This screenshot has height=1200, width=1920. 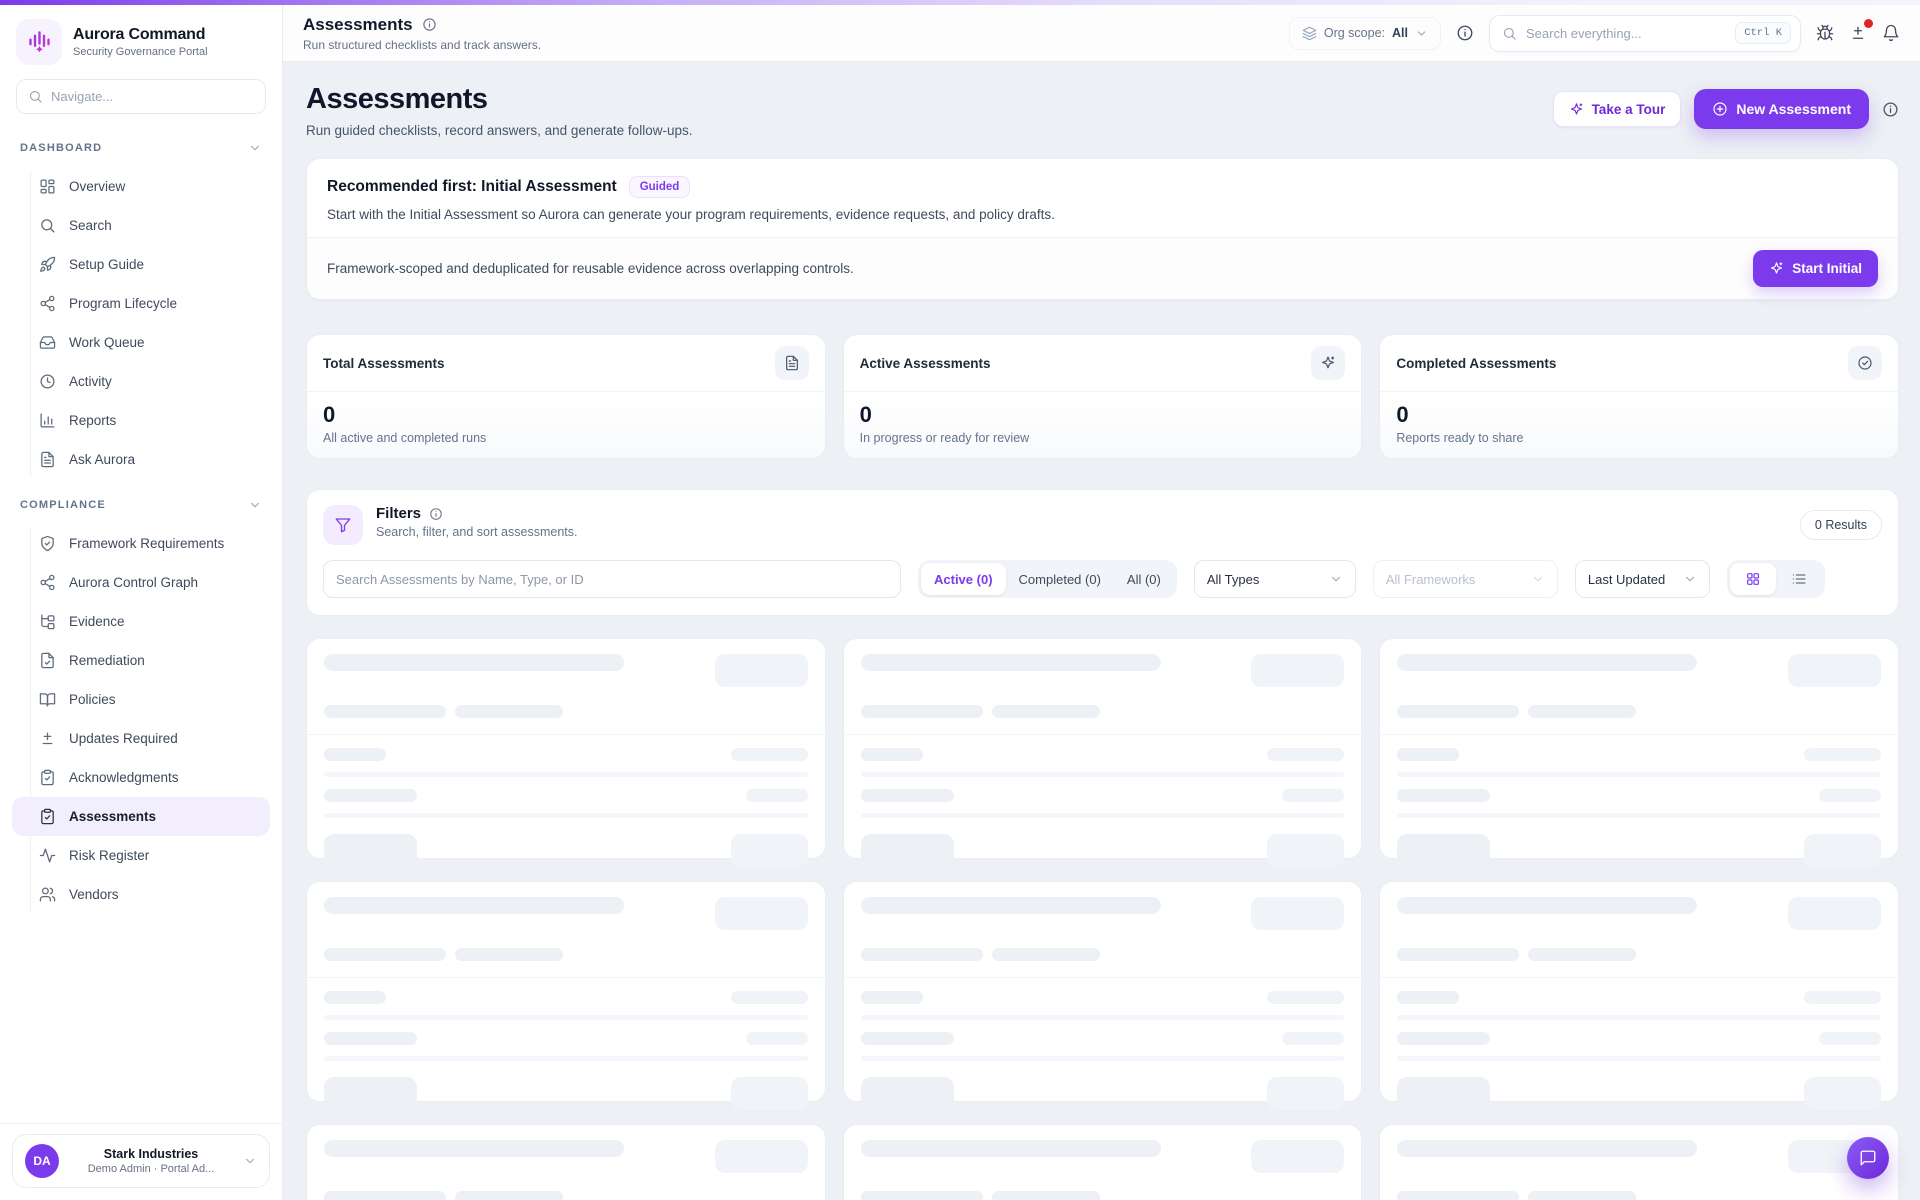 I want to click on sidebar-item-work-queue: Work Queue, so click(x=141, y=342).